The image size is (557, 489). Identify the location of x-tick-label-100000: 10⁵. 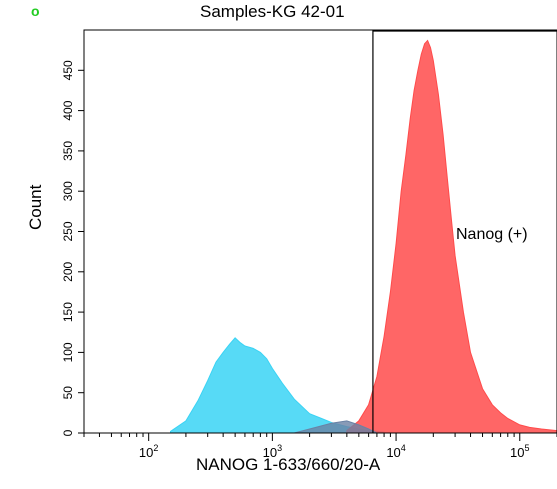
(519, 451).